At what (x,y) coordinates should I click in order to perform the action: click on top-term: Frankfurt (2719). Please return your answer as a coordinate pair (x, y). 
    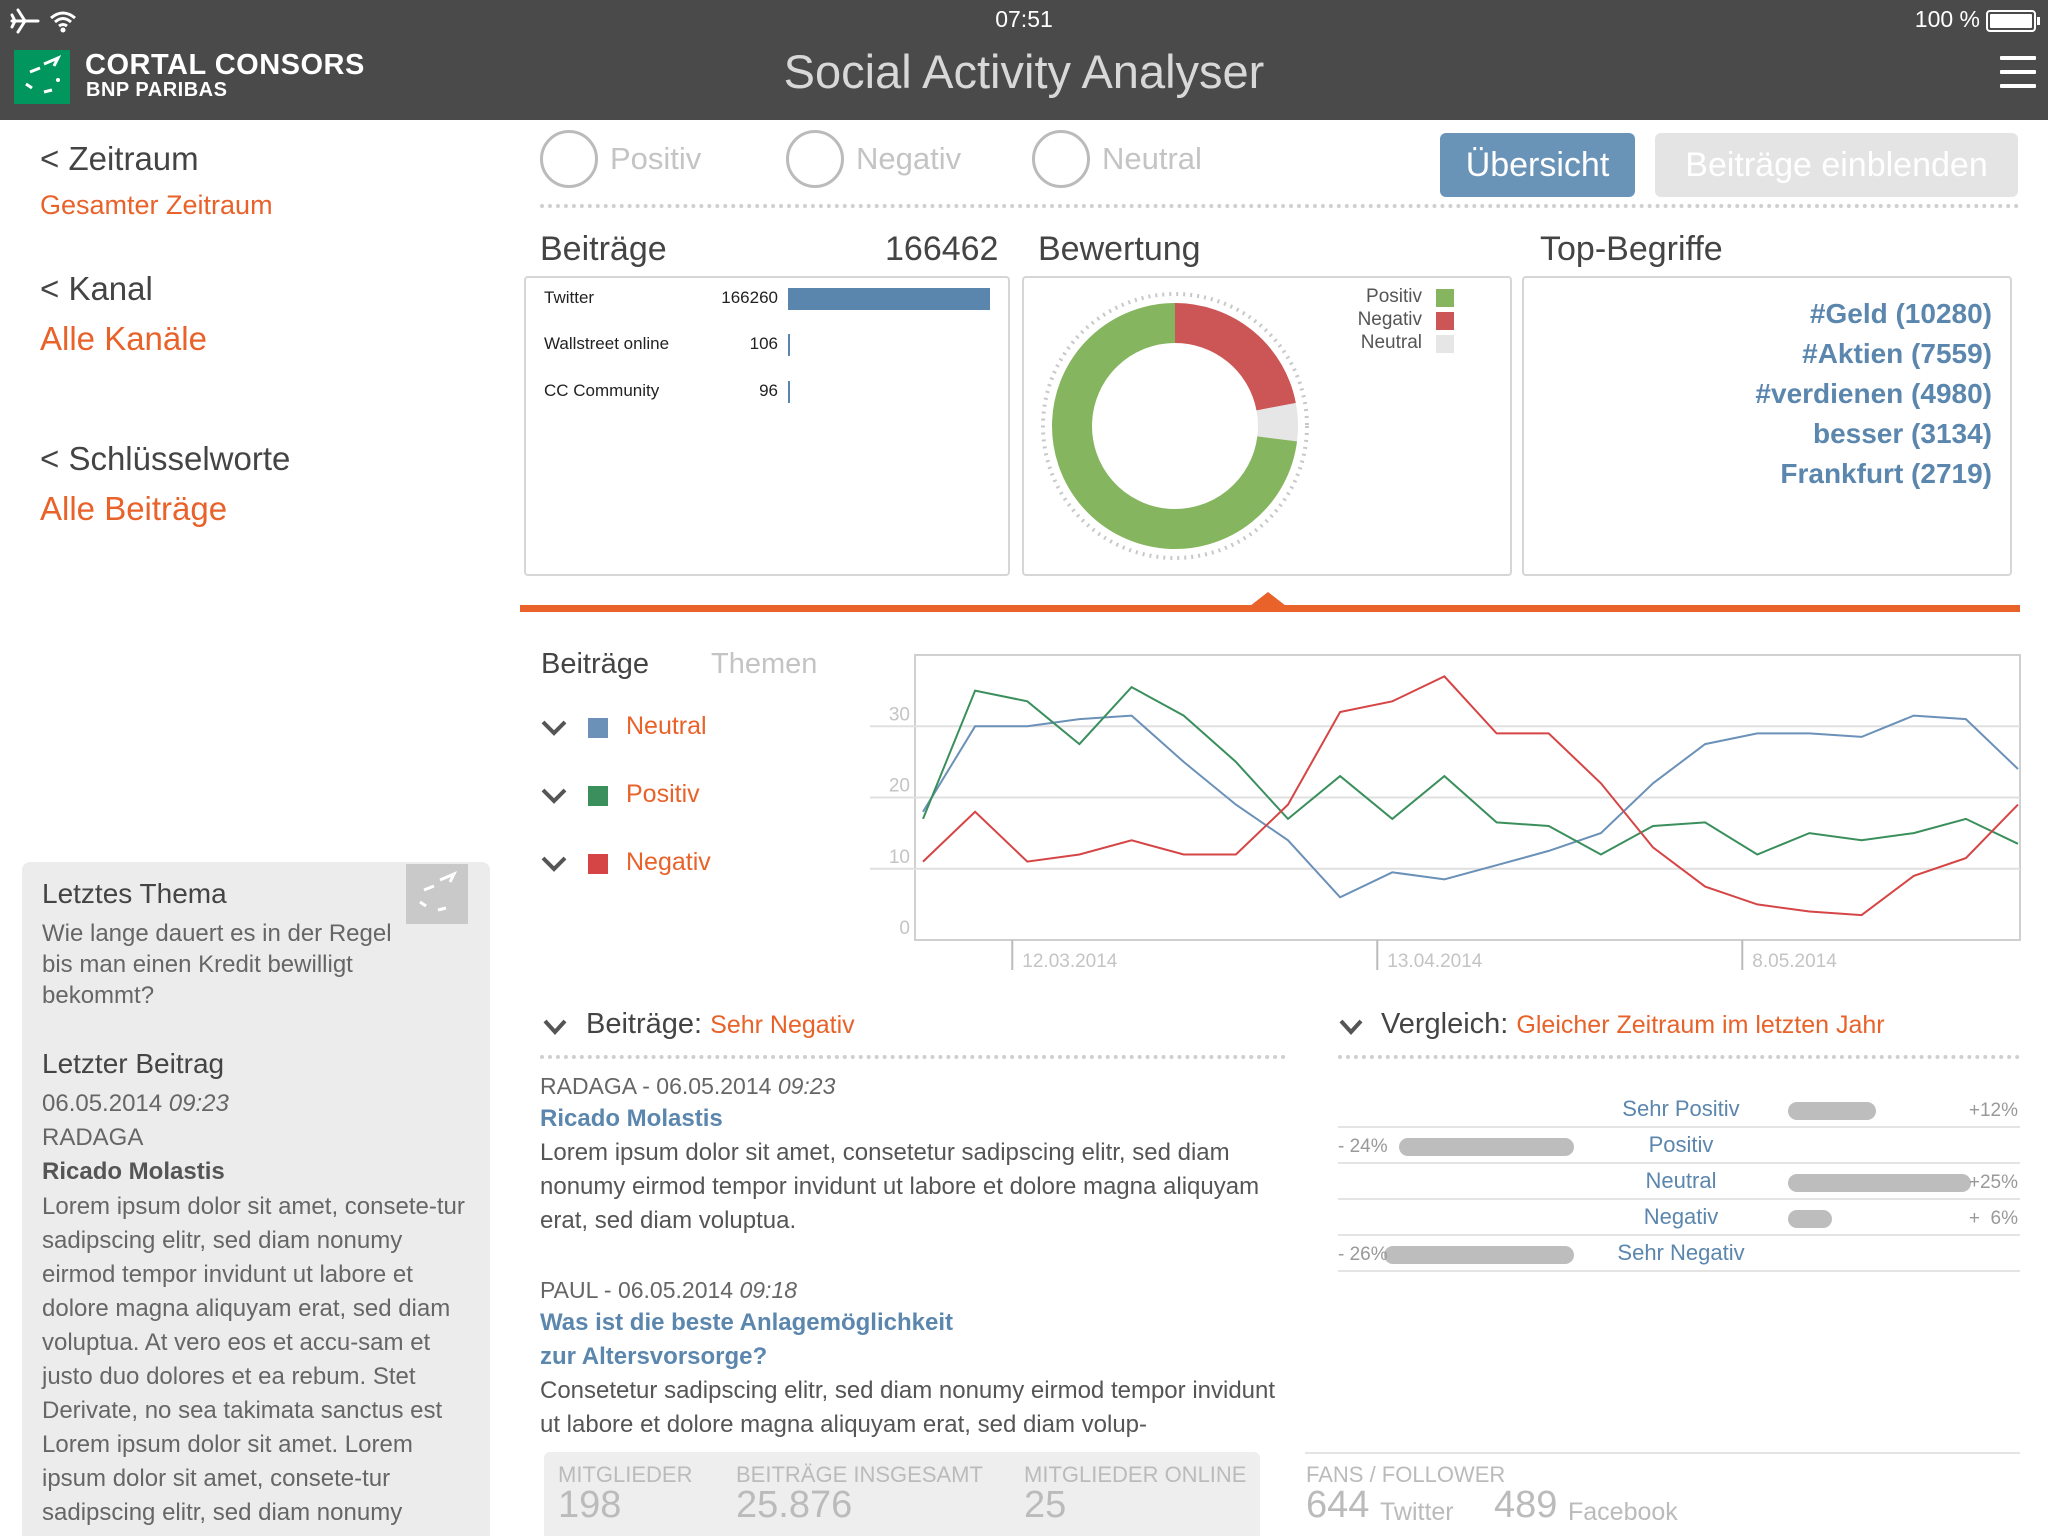
    Looking at the image, I should click on (1886, 473).